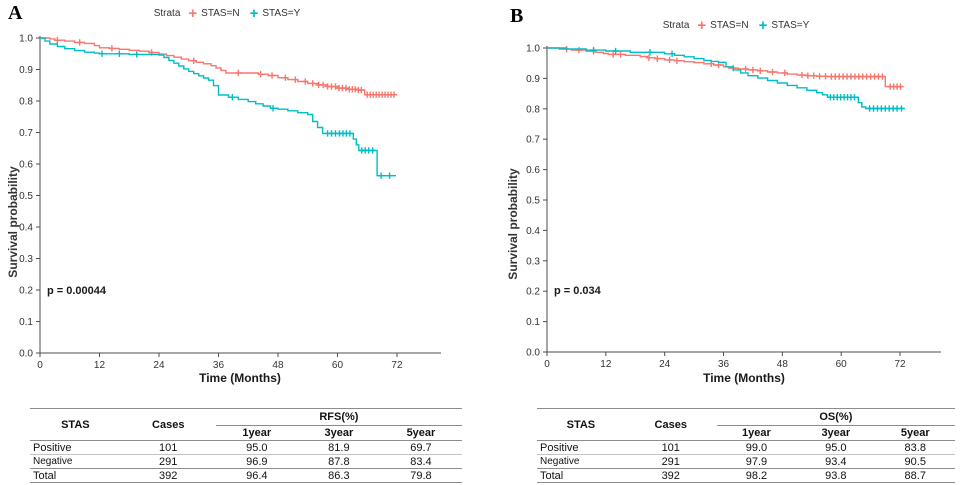 The image size is (968, 485). What do you see at coordinates (756, 461) in the screenshot?
I see `table-cell: 97.9` at bounding box center [756, 461].